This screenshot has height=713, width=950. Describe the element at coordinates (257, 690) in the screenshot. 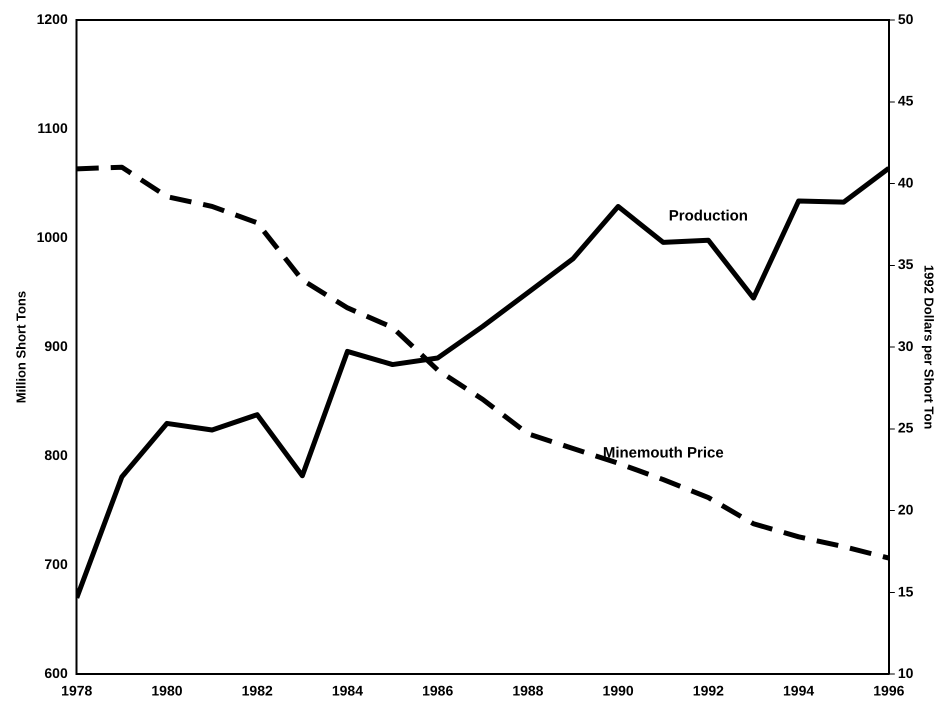

I see `x-tick-label: 1982` at that location.